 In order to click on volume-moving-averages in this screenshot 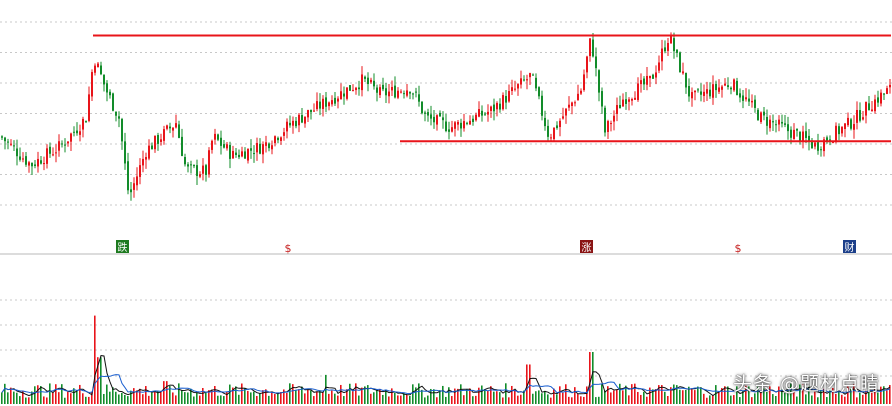, I will do `click(446, 376)`.